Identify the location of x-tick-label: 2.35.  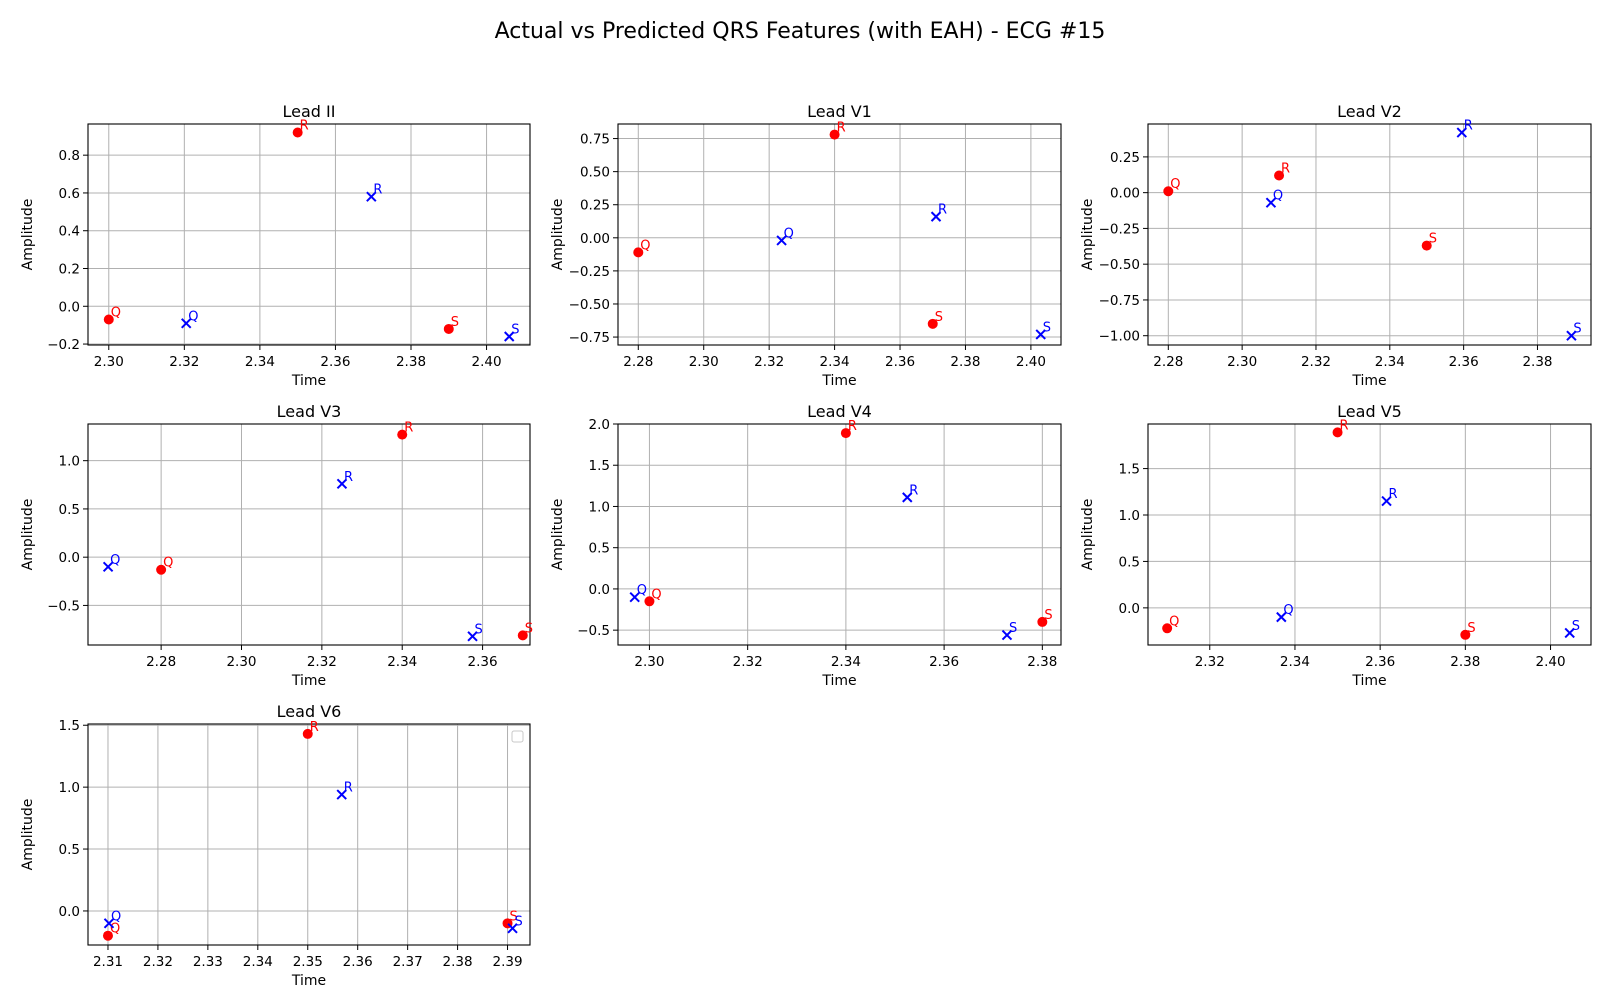
(308, 962).